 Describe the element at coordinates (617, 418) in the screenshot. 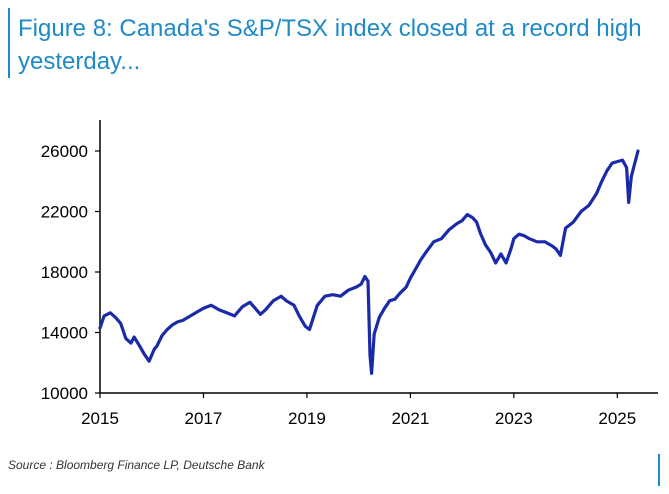

I see `x-tick-label: 2025` at that location.